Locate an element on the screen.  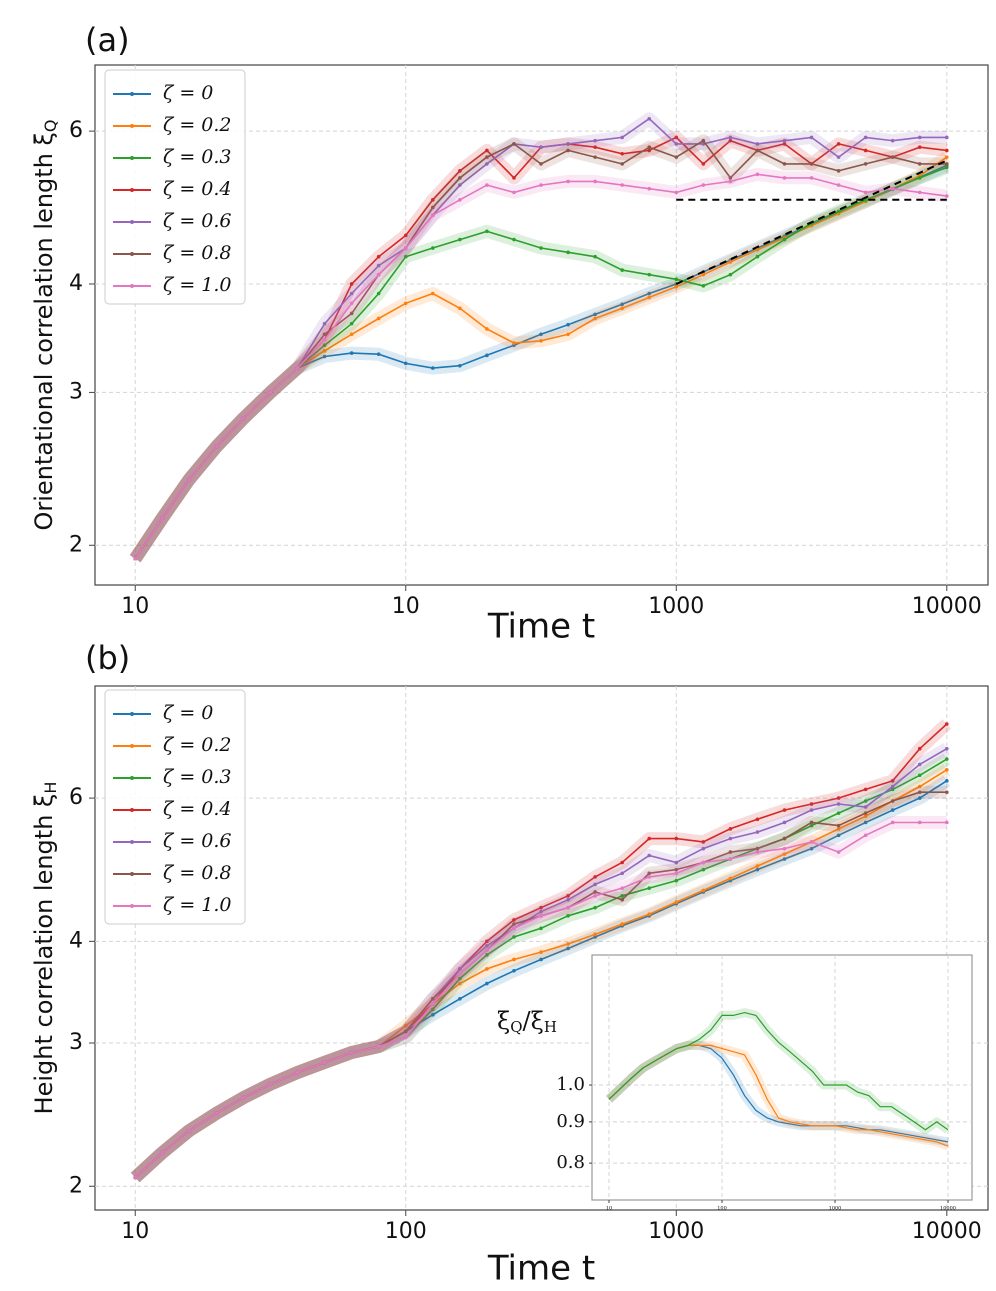
legend-label: ζ = 0 is located at coordinates (188, 713).